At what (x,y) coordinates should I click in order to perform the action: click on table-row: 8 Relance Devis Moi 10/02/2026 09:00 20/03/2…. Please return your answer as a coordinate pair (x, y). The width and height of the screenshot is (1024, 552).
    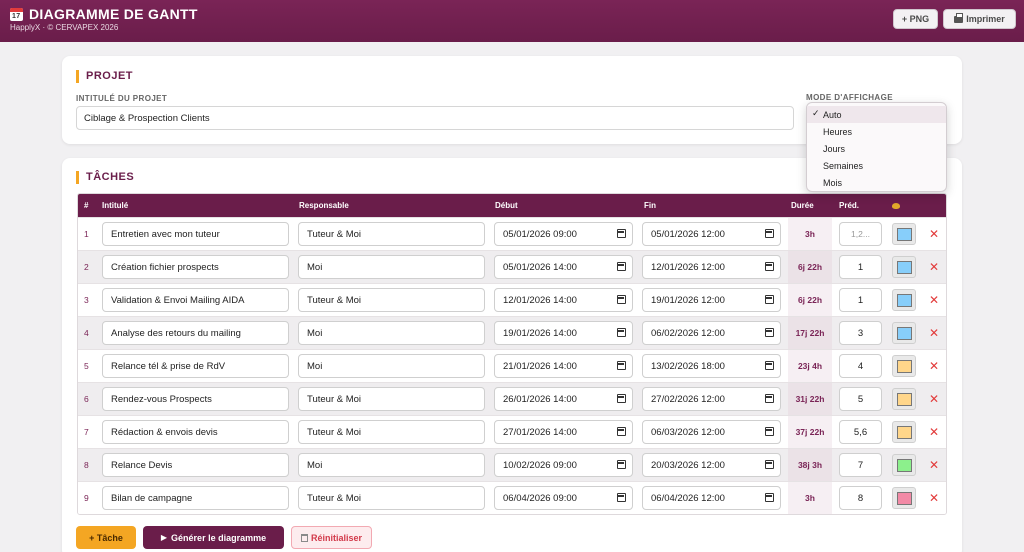
    Looking at the image, I should click on (512, 465).